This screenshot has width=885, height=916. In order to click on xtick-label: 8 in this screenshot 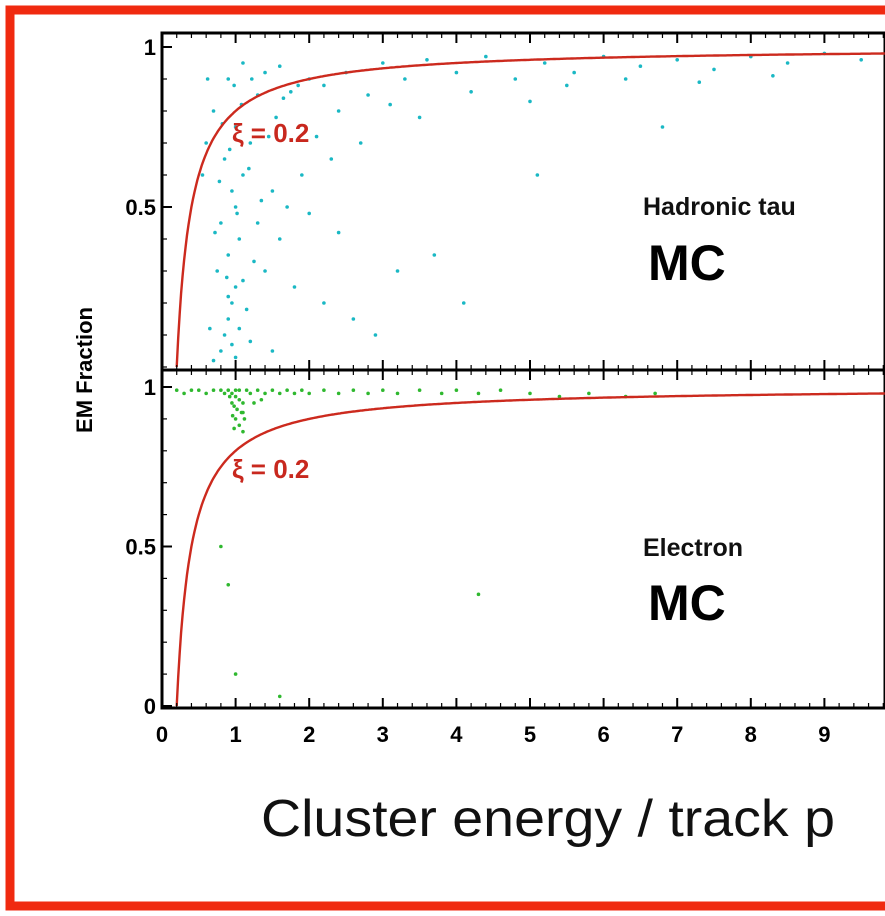, I will do `click(751, 734)`.